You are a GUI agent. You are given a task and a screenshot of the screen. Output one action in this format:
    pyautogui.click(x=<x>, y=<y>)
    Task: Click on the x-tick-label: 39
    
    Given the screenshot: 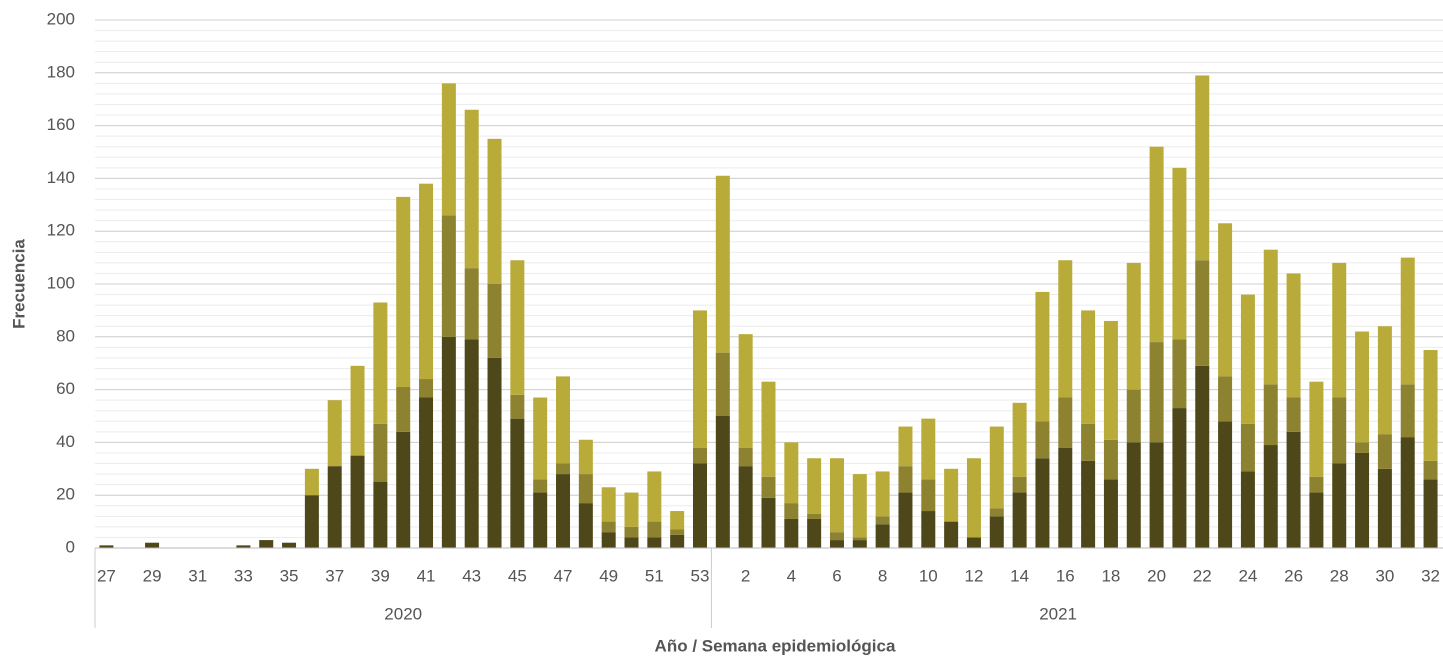 What is the action you would take?
    pyautogui.click(x=380, y=575)
    